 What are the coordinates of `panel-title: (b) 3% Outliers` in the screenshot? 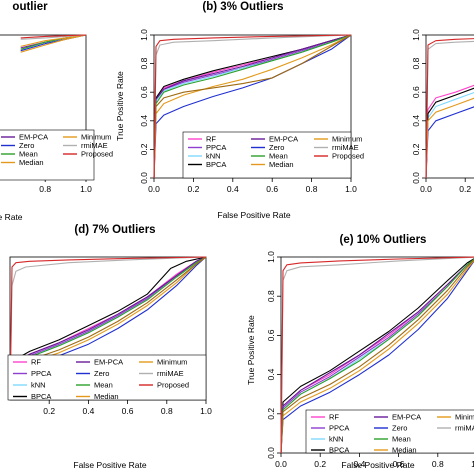 It's located at (242, 7).